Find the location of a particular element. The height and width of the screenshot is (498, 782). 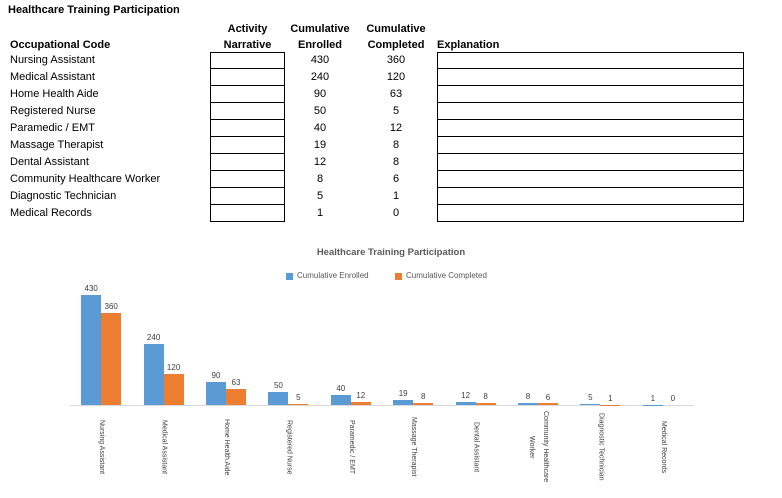

column-header-enrolled-line1: Cumulative is located at coordinates (320, 29).